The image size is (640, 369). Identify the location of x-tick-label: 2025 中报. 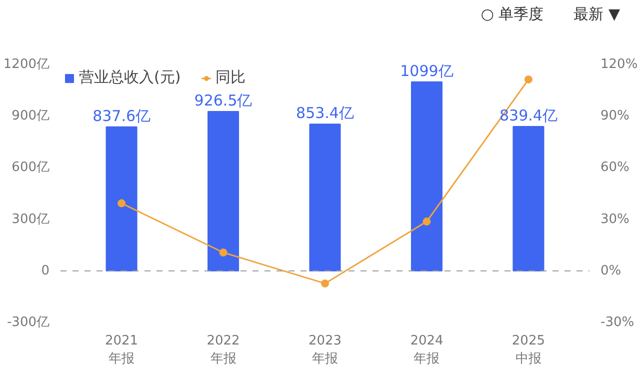
(529, 350).